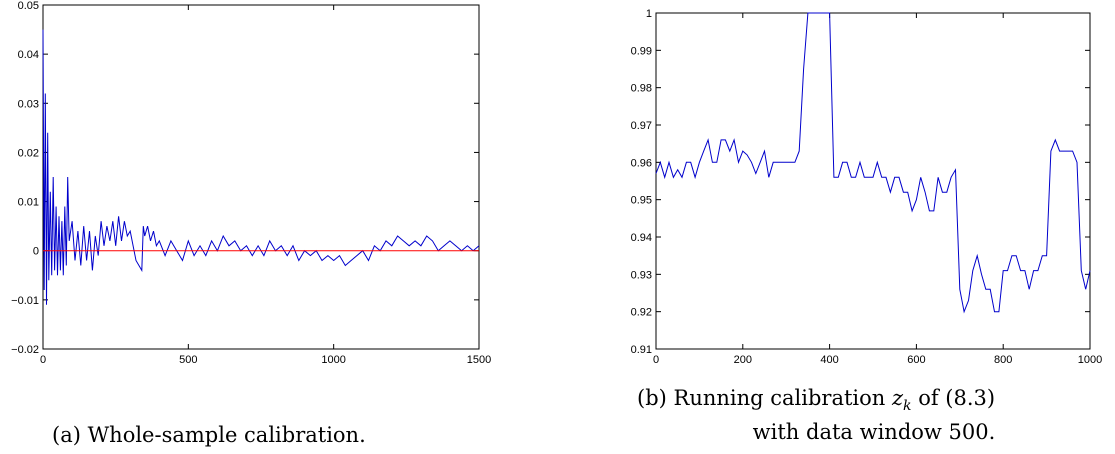 The width and height of the screenshot is (1115, 454). Describe the element at coordinates (829, 360) in the screenshot. I see `chart-b-x-tick-label: 400` at that location.